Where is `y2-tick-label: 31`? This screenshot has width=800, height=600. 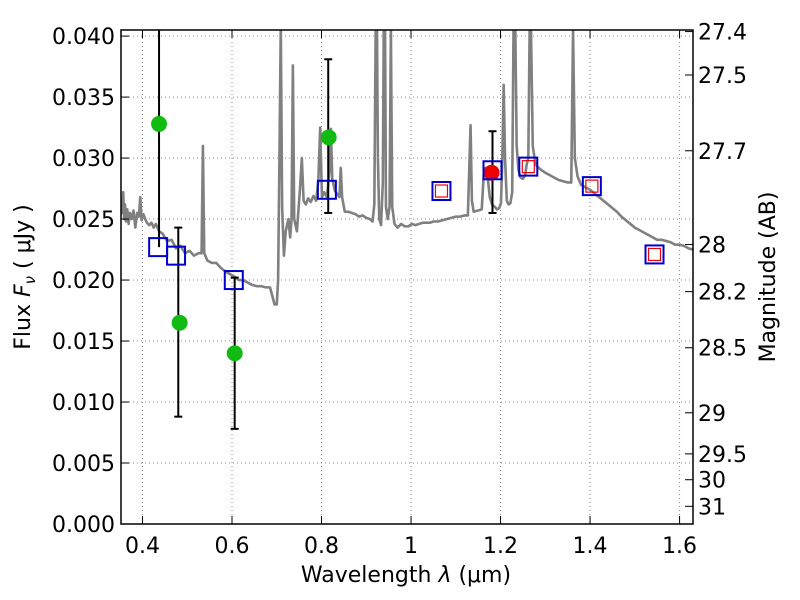
y2-tick-label: 31 is located at coordinates (712, 507).